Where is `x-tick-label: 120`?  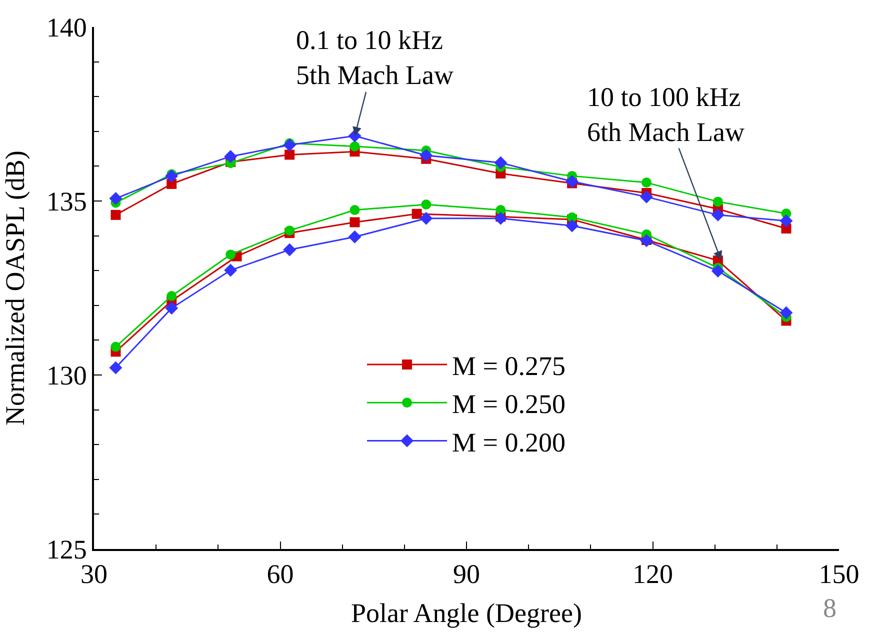
x-tick-label: 120 is located at coordinates (652, 574).